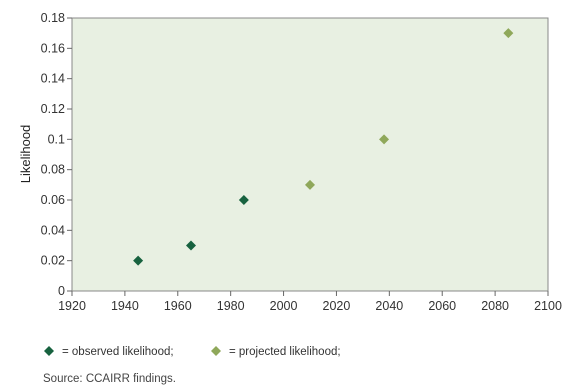 Image resolution: width=584 pixels, height=387 pixels. Describe the element at coordinates (53, 18) in the screenshot. I see `y-tick-label: 0.18` at that location.